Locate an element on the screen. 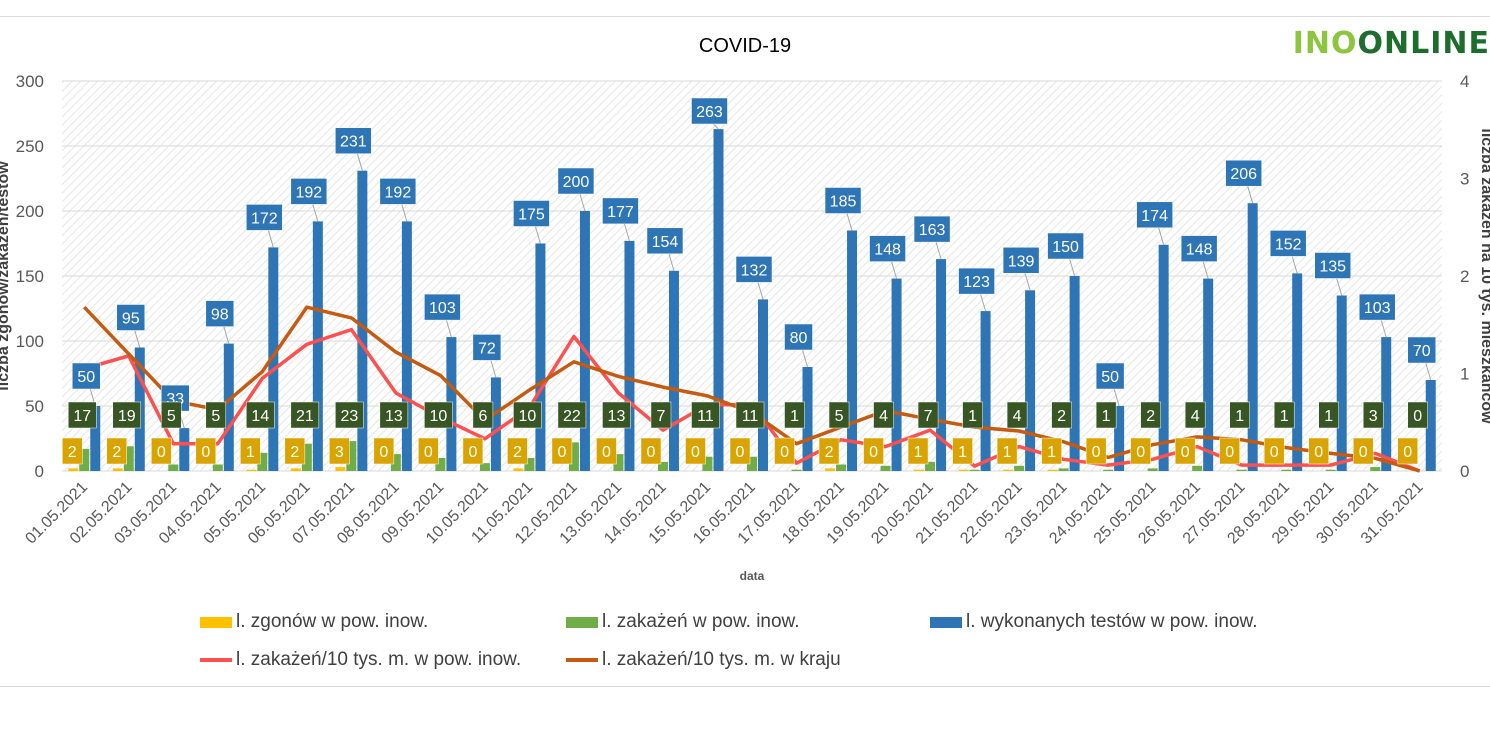 Image resolution: width=1490 pixels, height=736 pixels. legend-item-tests: l. wykonanych testów w pow. inow. is located at coordinates (1093, 622).